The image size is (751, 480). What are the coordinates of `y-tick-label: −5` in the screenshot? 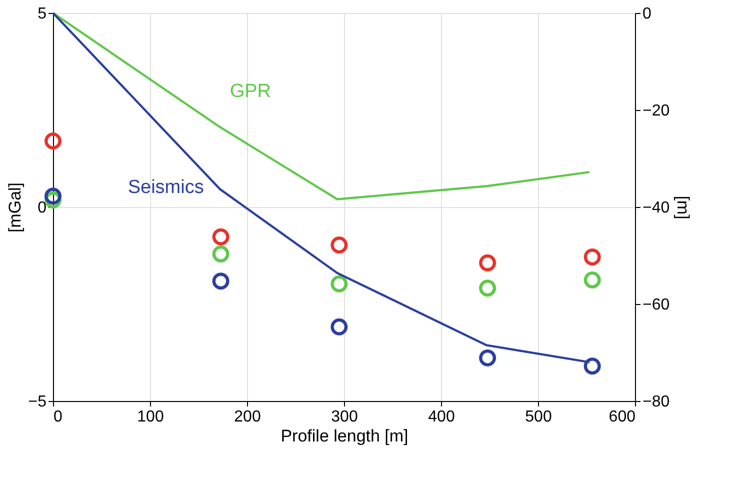 It's located at (37, 402).